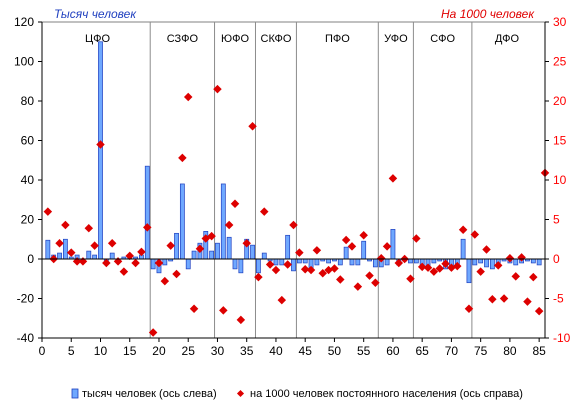  Describe the element at coordinates (488, 14) in the screenshot. I see `right-axis-unit-label: На 1000 человек` at that location.